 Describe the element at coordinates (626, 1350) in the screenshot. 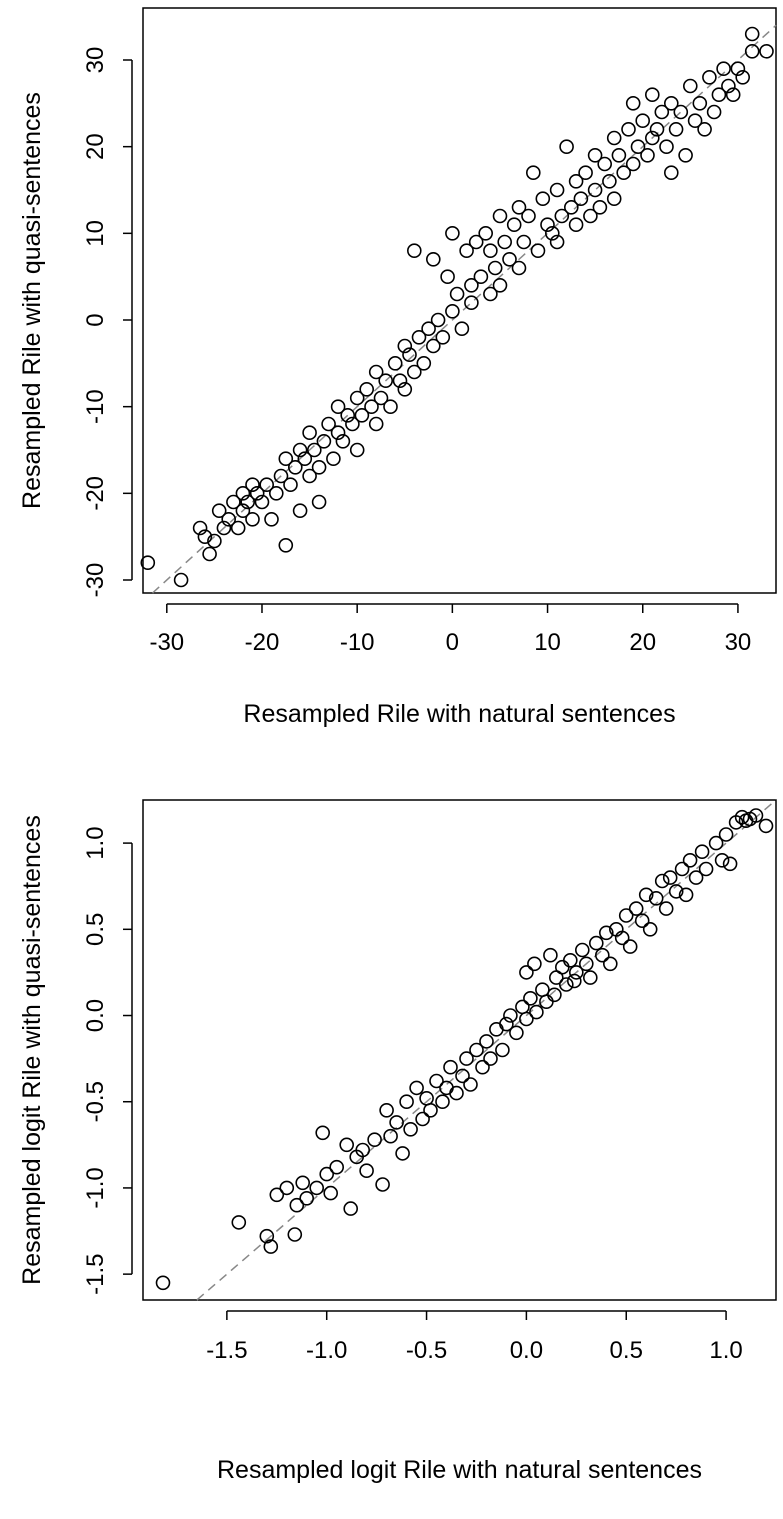

I see `x-tick-label: 0.5` at that location.